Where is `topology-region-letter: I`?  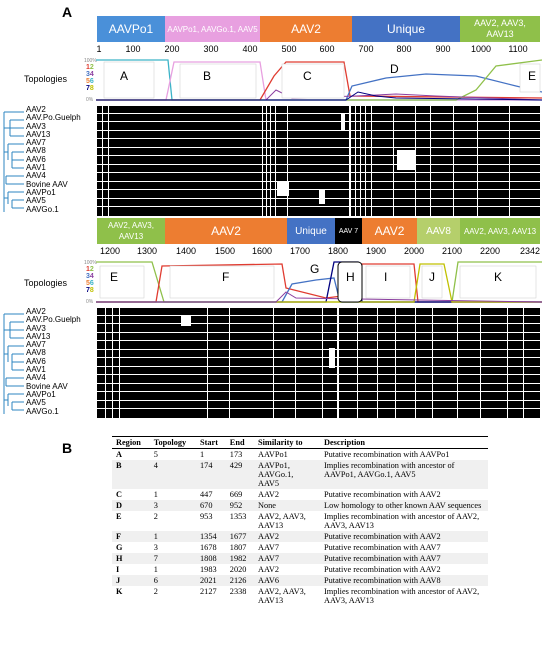
topology-region-letter: I is located at coordinates (386, 277).